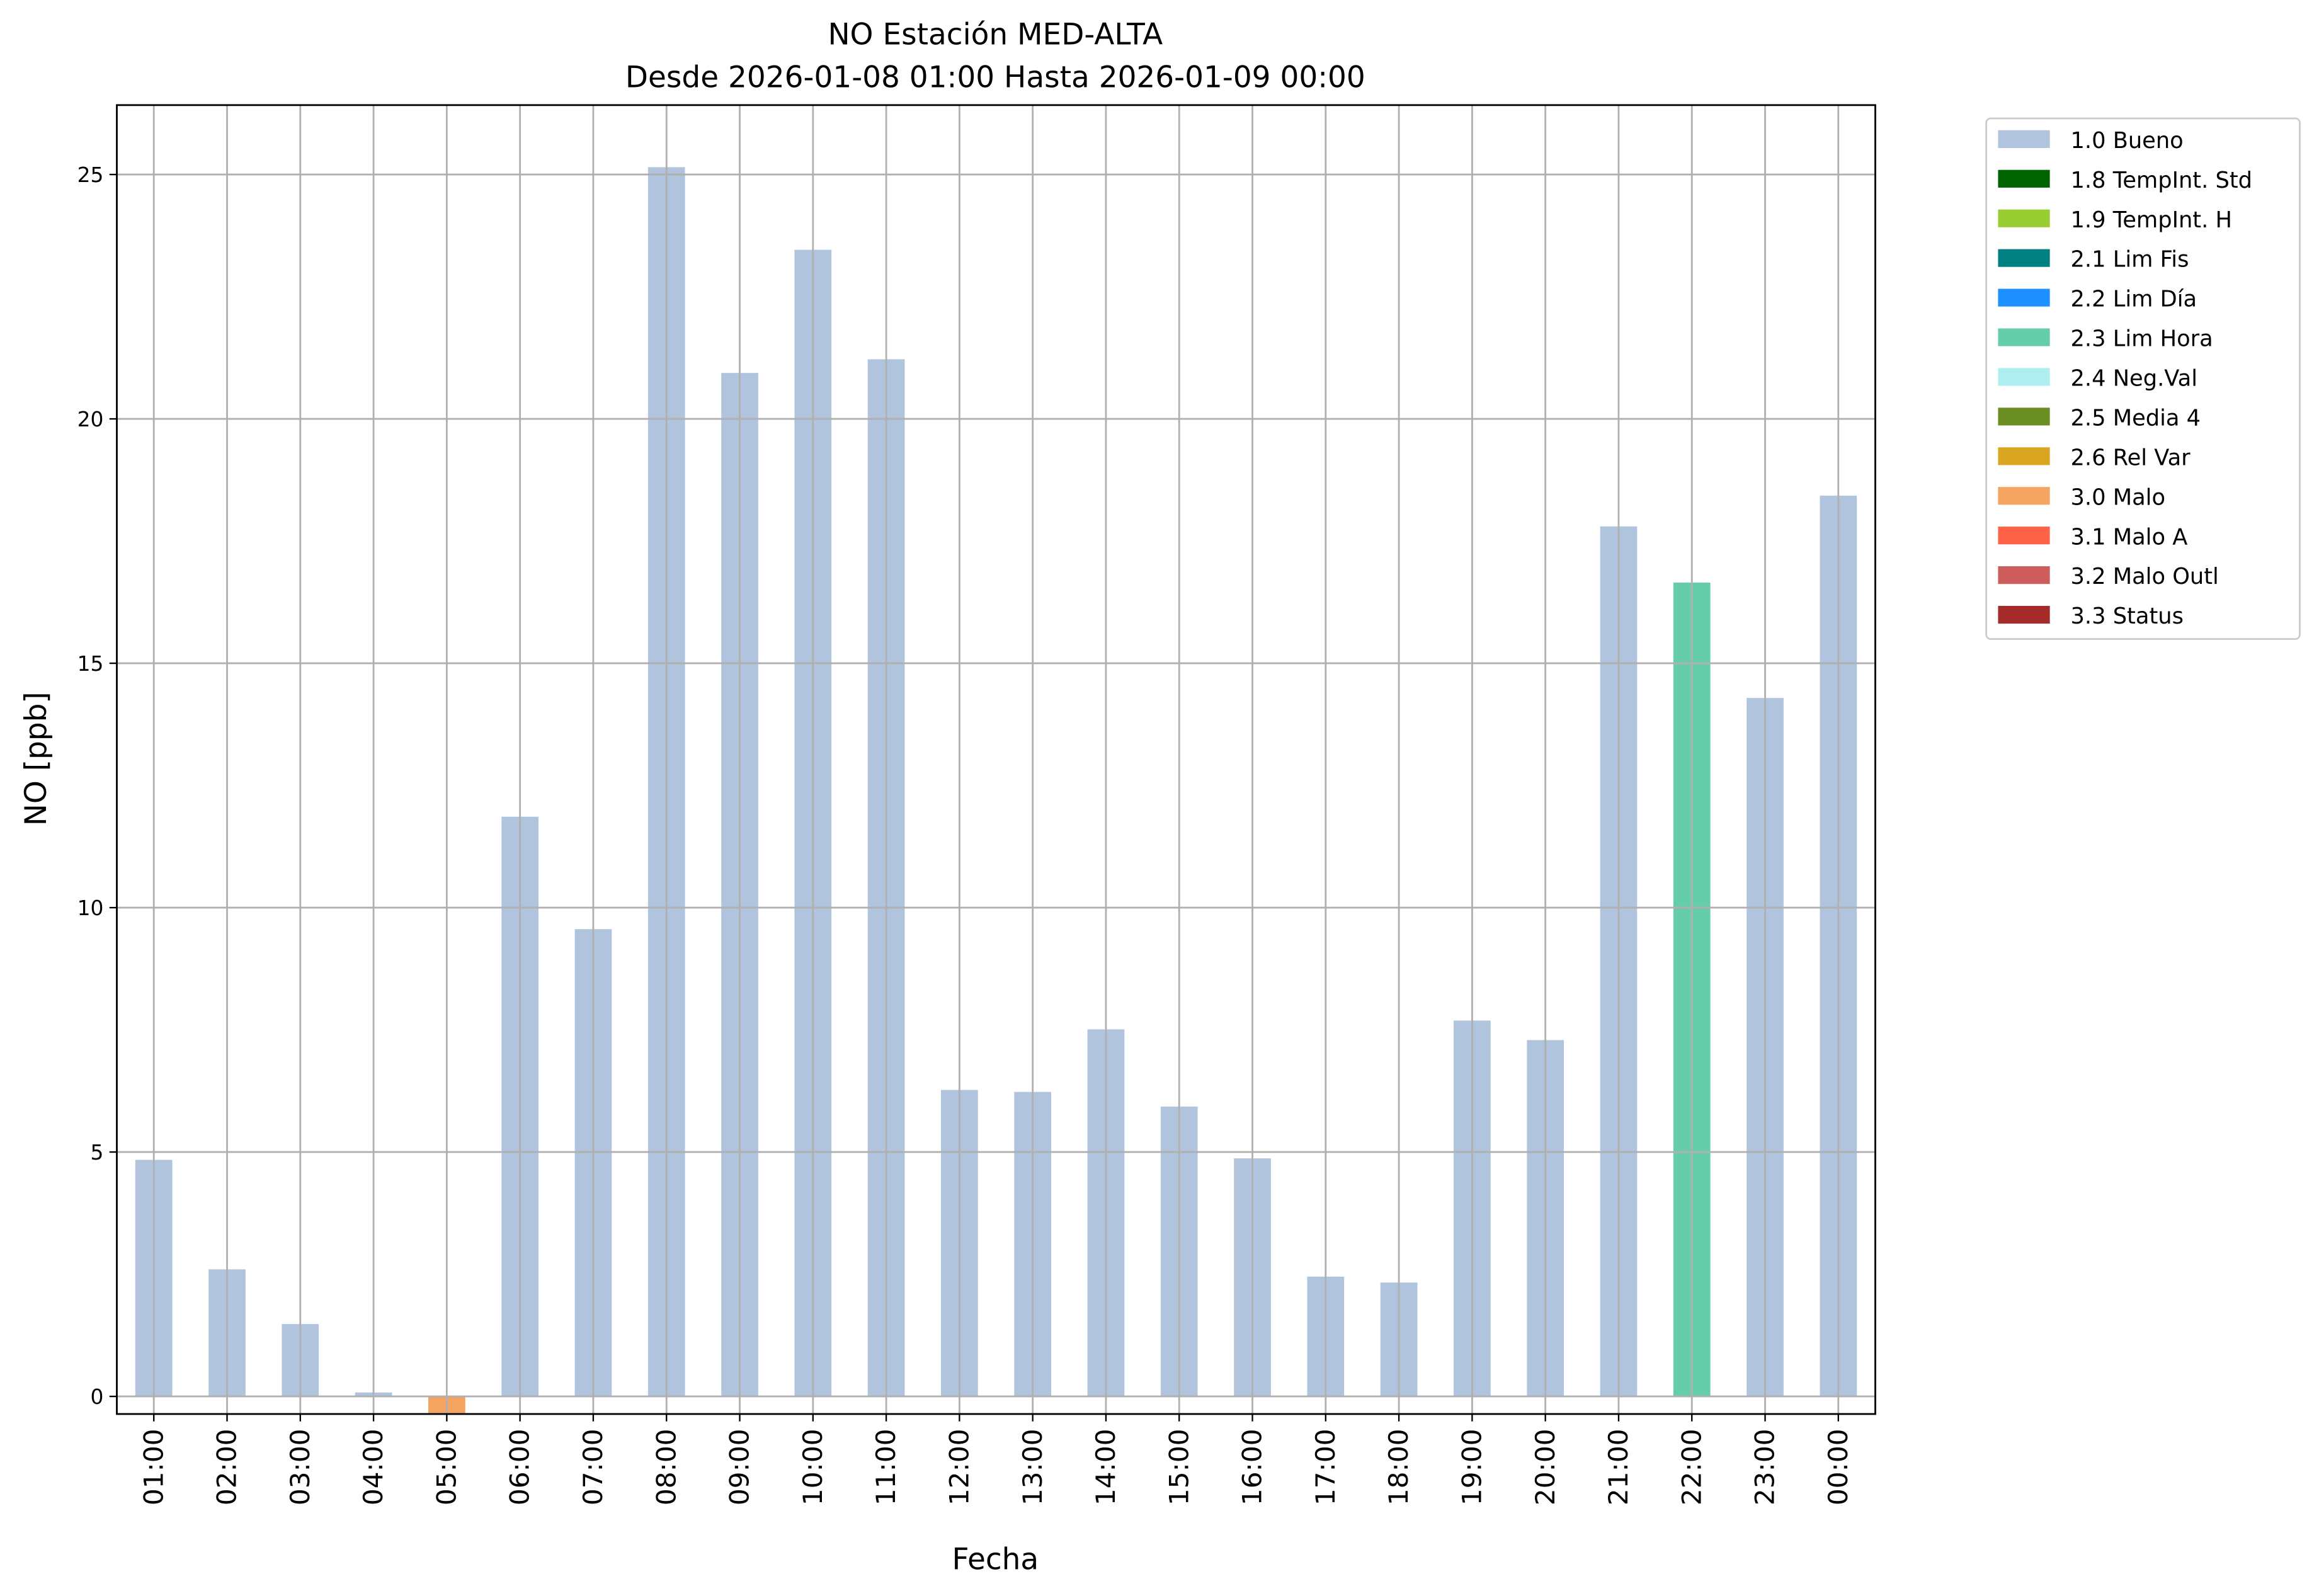 This screenshot has width=2319, height=1596. Describe the element at coordinates (666, 1467) in the screenshot. I see `x-tick-label: 08:00` at that location.